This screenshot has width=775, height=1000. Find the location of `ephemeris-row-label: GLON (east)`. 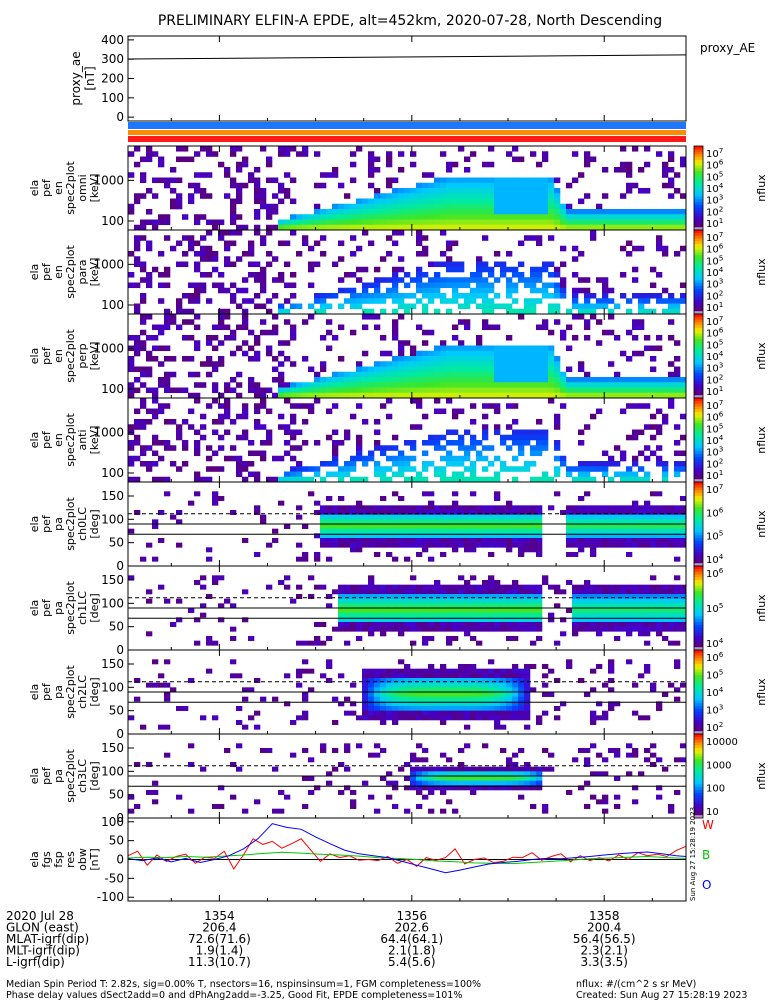

ephemeris-row-label: GLON (east) is located at coordinates (42, 928).